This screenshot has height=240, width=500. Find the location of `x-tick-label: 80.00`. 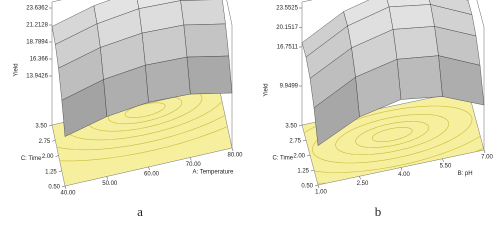

x-tick-label: 80.00 is located at coordinates (235, 156).